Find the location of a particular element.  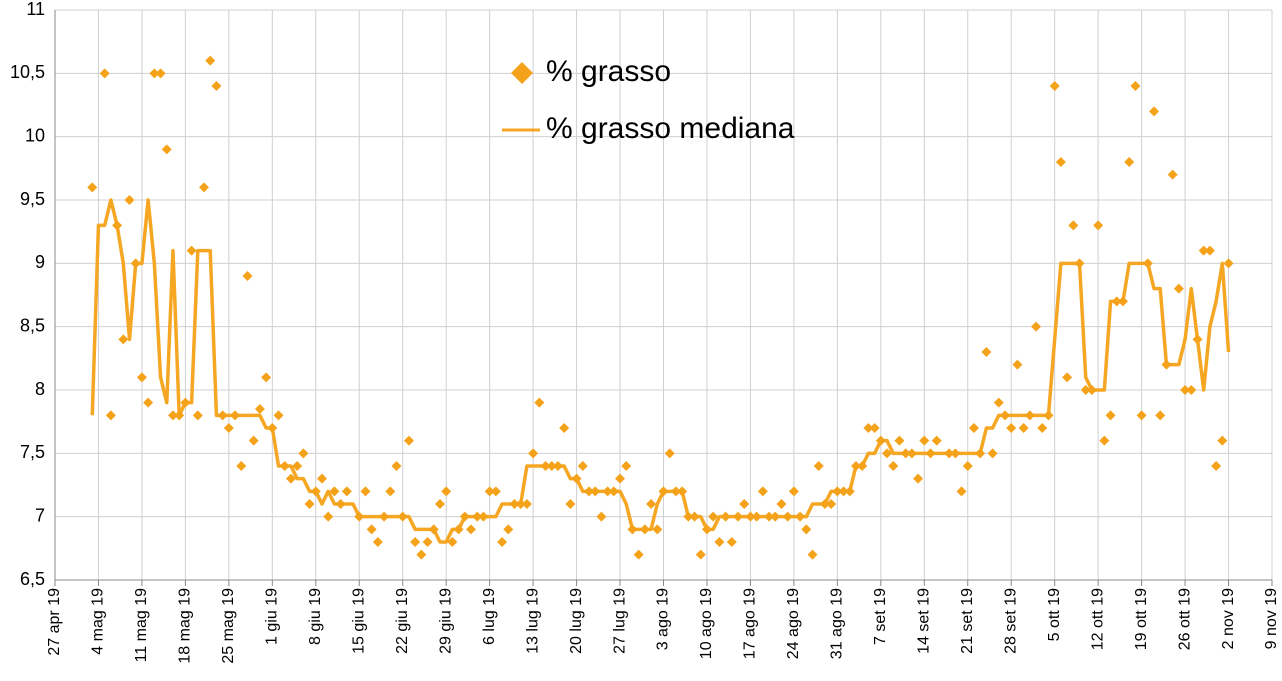

x-tick-label: 25 mag 19 is located at coordinates (228, 626).